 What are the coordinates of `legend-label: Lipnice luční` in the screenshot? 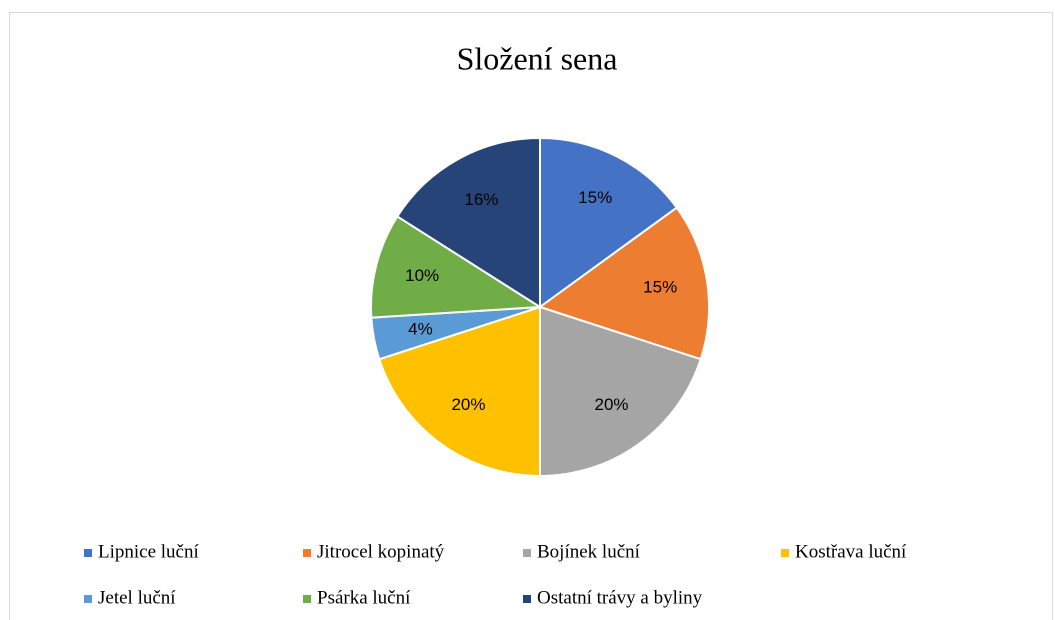 It's located at (148, 551).